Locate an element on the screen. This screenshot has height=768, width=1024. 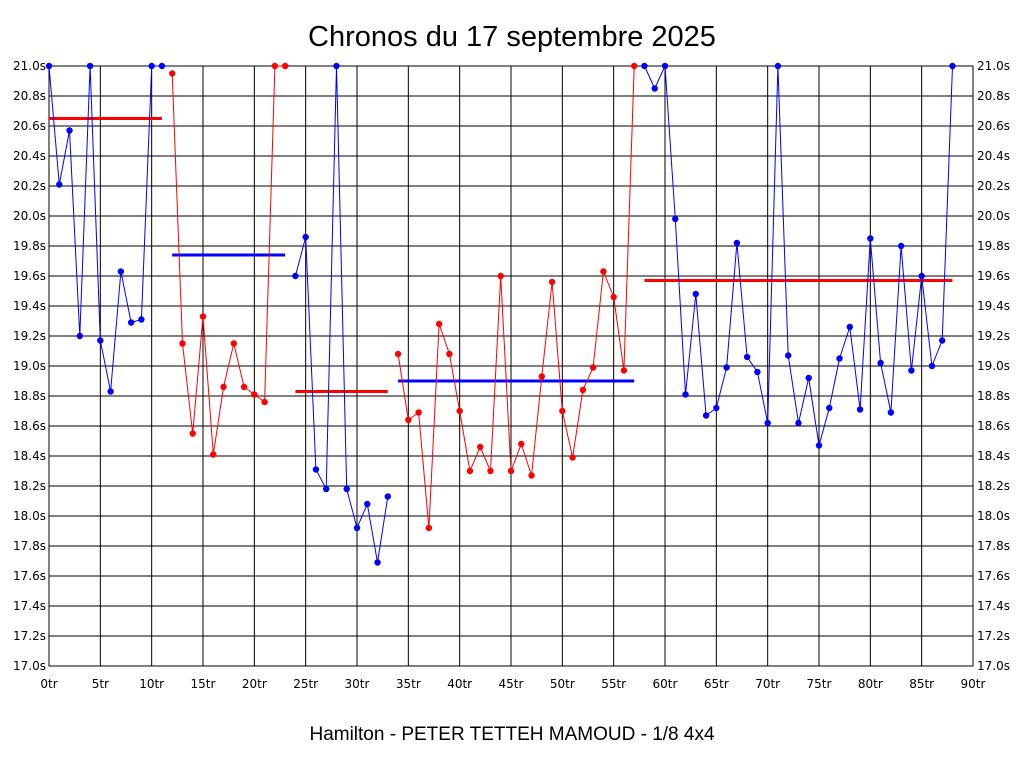
y-tick-label-right: 20.2s is located at coordinates (993, 186).